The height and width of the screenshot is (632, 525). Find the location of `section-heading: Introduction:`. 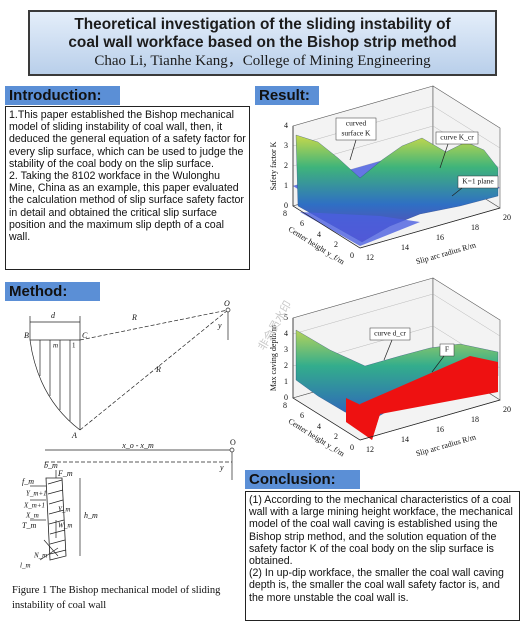

section-heading: Introduction: is located at coordinates (62, 95).